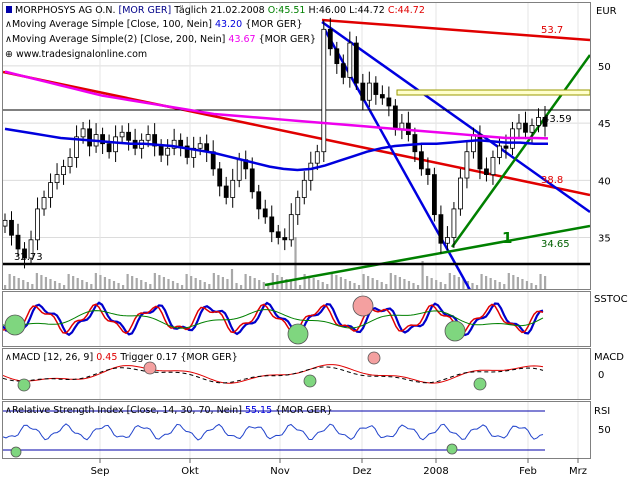 This screenshot has height=480, width=640. Describe the element at coordinates (507, 238) in the screenshot. I see `annotation-wave-label: 1` at that location.